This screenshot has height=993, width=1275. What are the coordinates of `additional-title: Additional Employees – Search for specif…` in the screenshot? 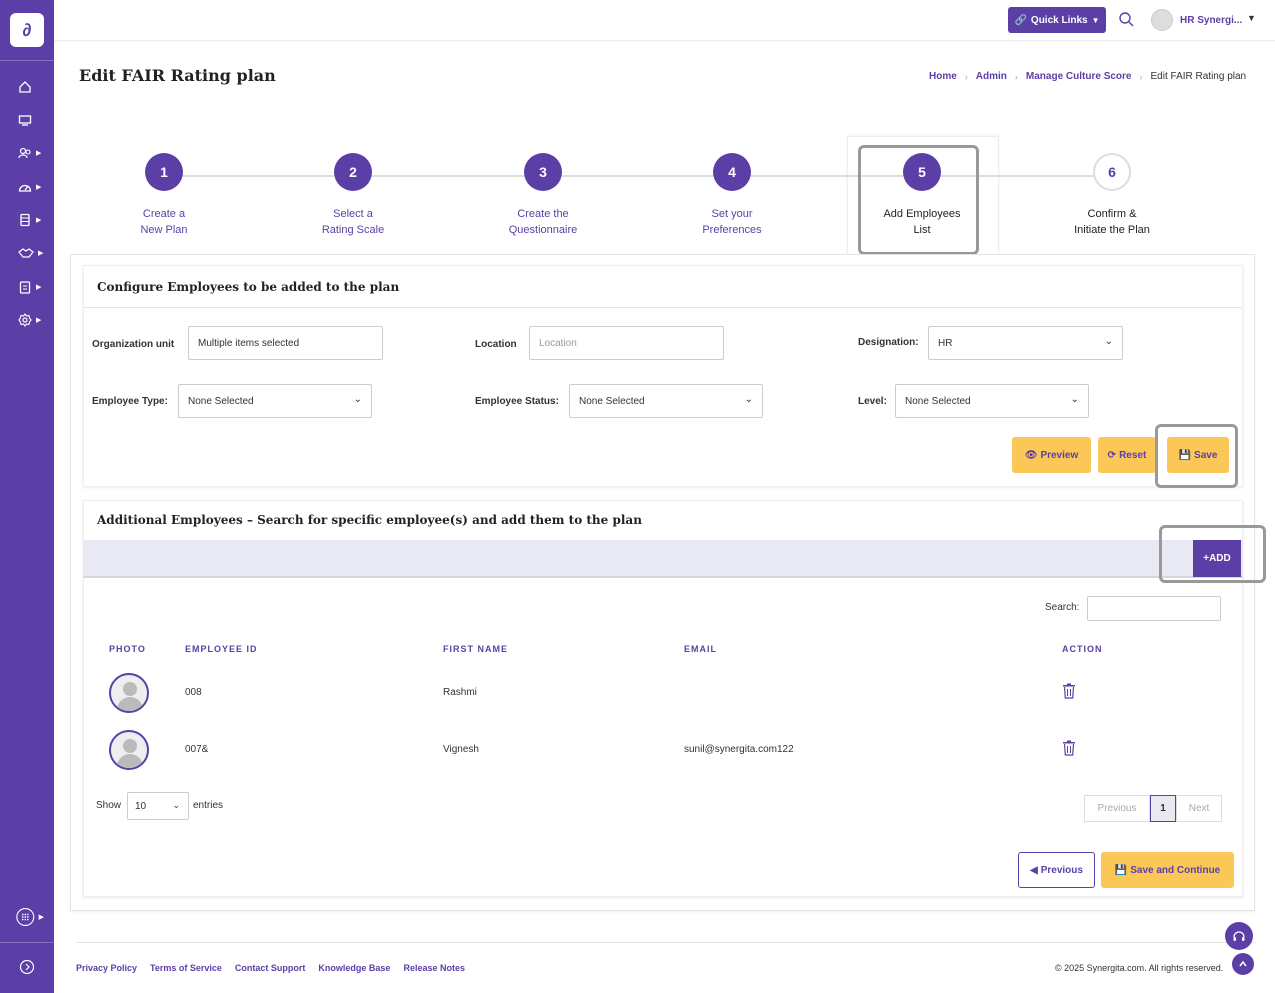 It's located at (369, 520).